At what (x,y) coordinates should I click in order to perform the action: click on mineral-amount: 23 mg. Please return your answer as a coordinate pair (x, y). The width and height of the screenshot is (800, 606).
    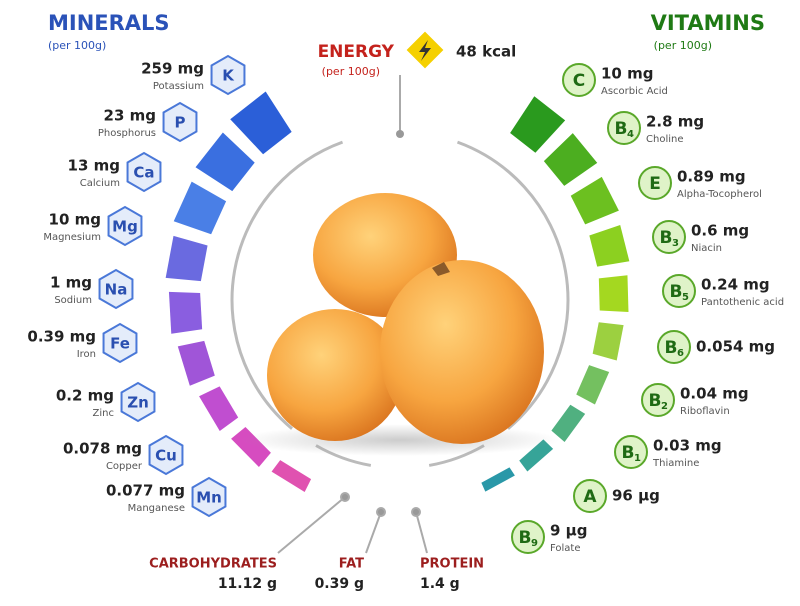
    Looking at the image, I should click on (130, 116).